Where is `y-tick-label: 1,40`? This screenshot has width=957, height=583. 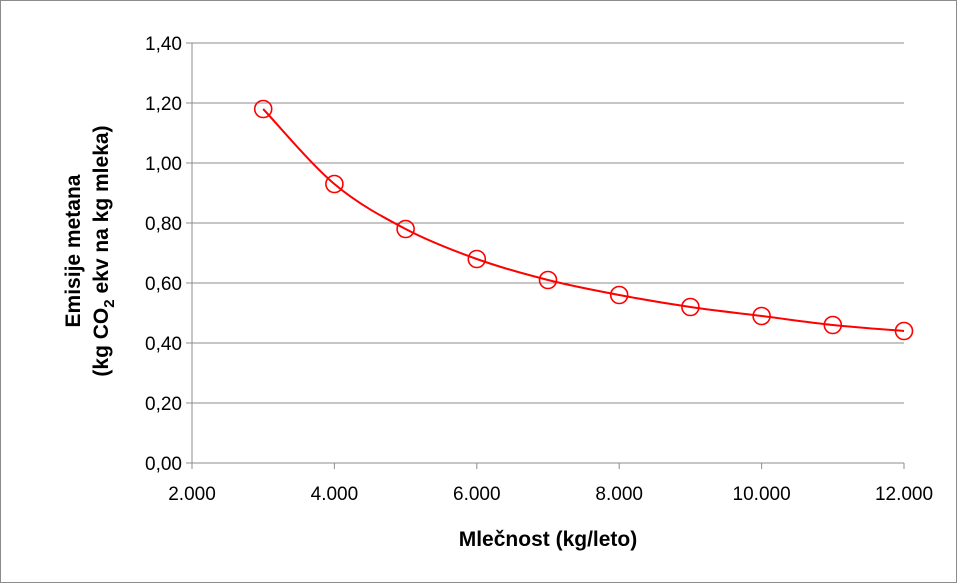 y-tick-label: 1,40 is located at coordinates (163, 44).